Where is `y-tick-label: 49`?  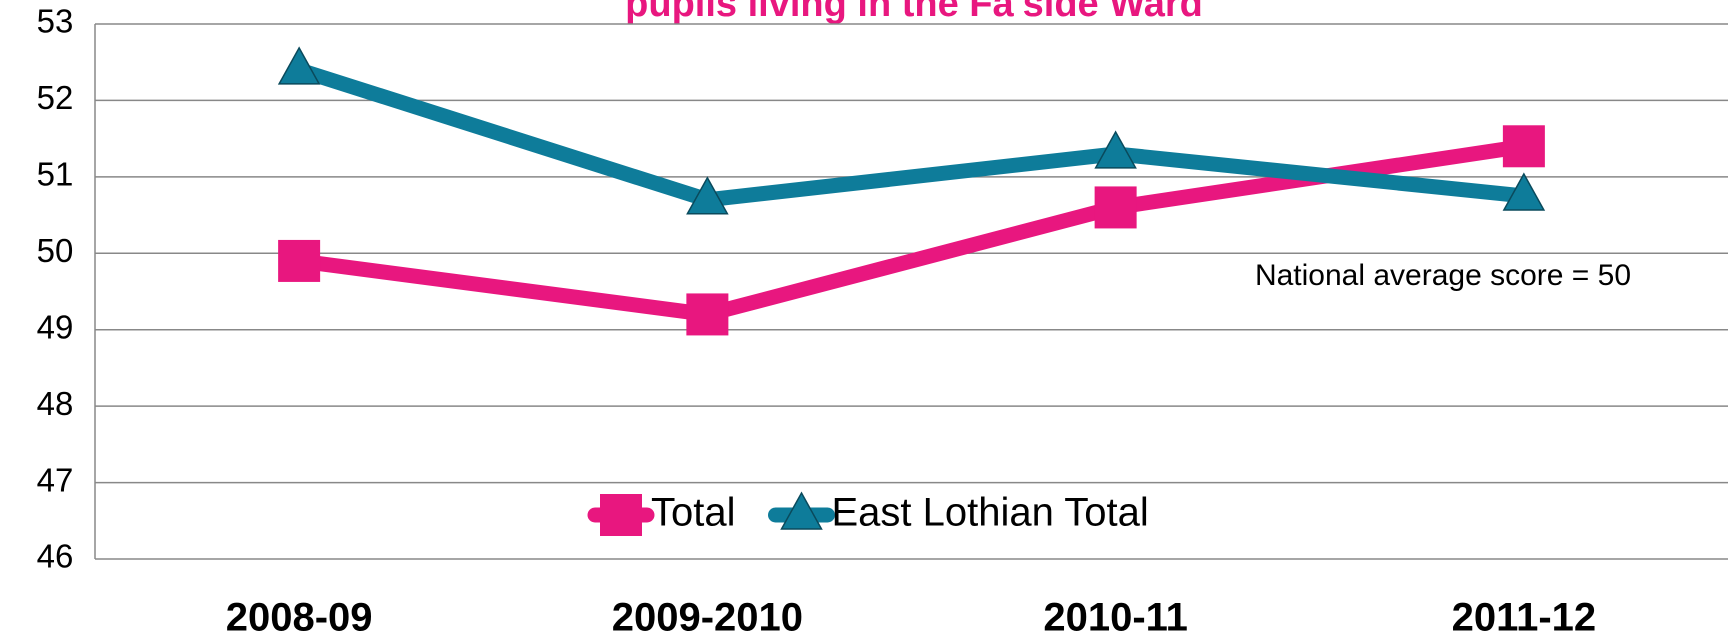
y-tick-label: 49 is located at coordinates (55, 326).